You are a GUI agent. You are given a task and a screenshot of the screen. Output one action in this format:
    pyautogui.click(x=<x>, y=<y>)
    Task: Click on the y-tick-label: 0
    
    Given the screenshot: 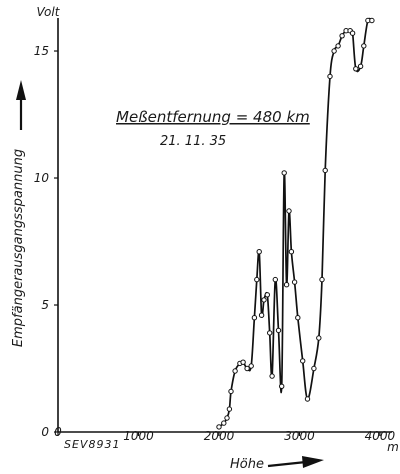 What is the action you would take?
    pyautogui.click(x=45, y=432)
    